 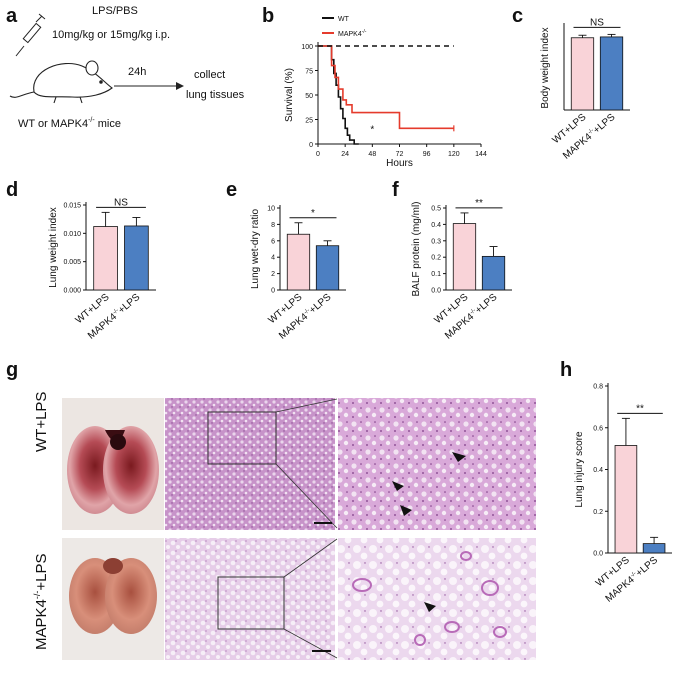 I want to click on y-tick-label: 0.000, so click(x=72, y=291).